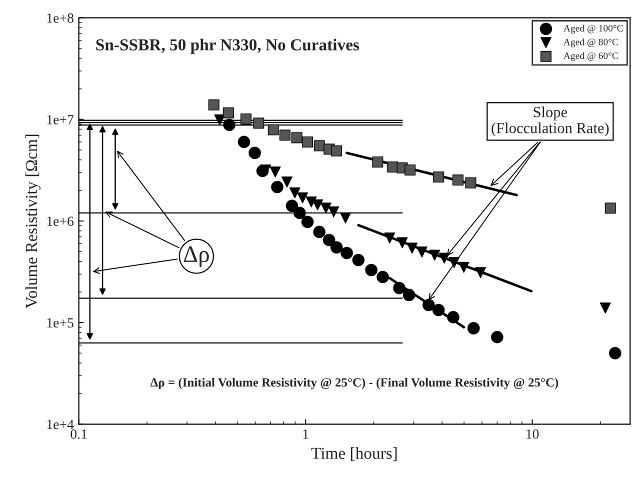 The image size is (641, 482). I want to click on annotation: Δρ = (Initial Volume Resistivity @ 25°C) - (Final Volume Resistivity @ 25°C), so click(354, 384).